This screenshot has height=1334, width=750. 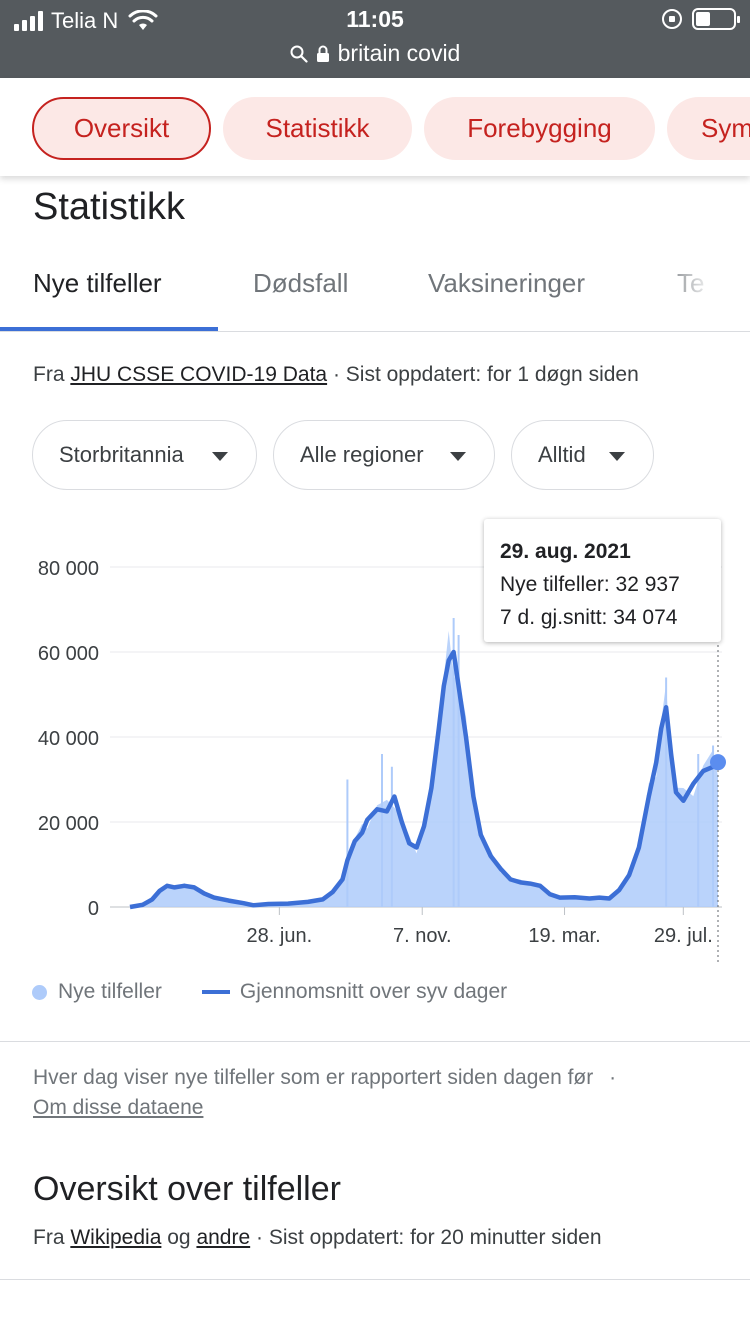 What do you see at coordinates (110, 991) in the screenshot?
I see `legend-daily-label: Nye tilfeller` at bounding box center [110, 991].